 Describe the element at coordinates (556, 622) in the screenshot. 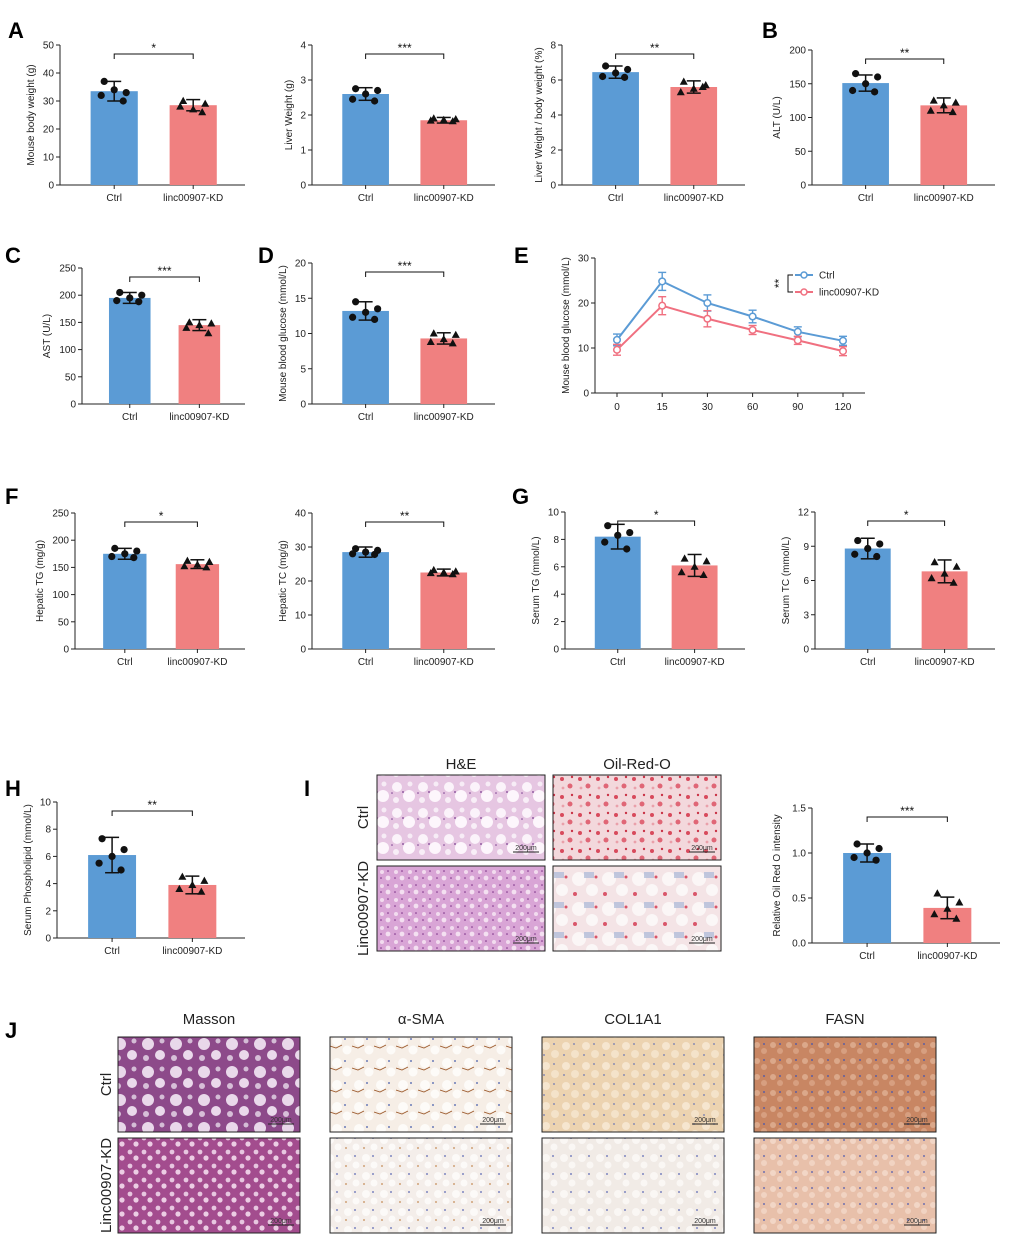

I see `y-tick-label: 2` at that location.